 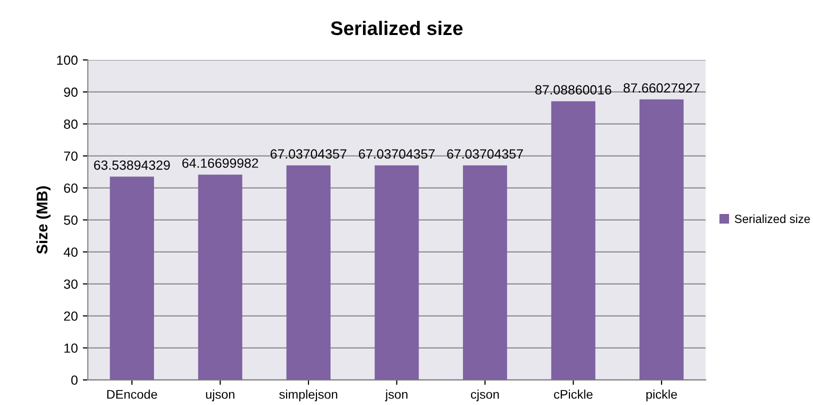 What do you see at coordinates (662, 88) in the screenshot?
I see `data-label: 87.66027927` at bounding box center [662, 88].